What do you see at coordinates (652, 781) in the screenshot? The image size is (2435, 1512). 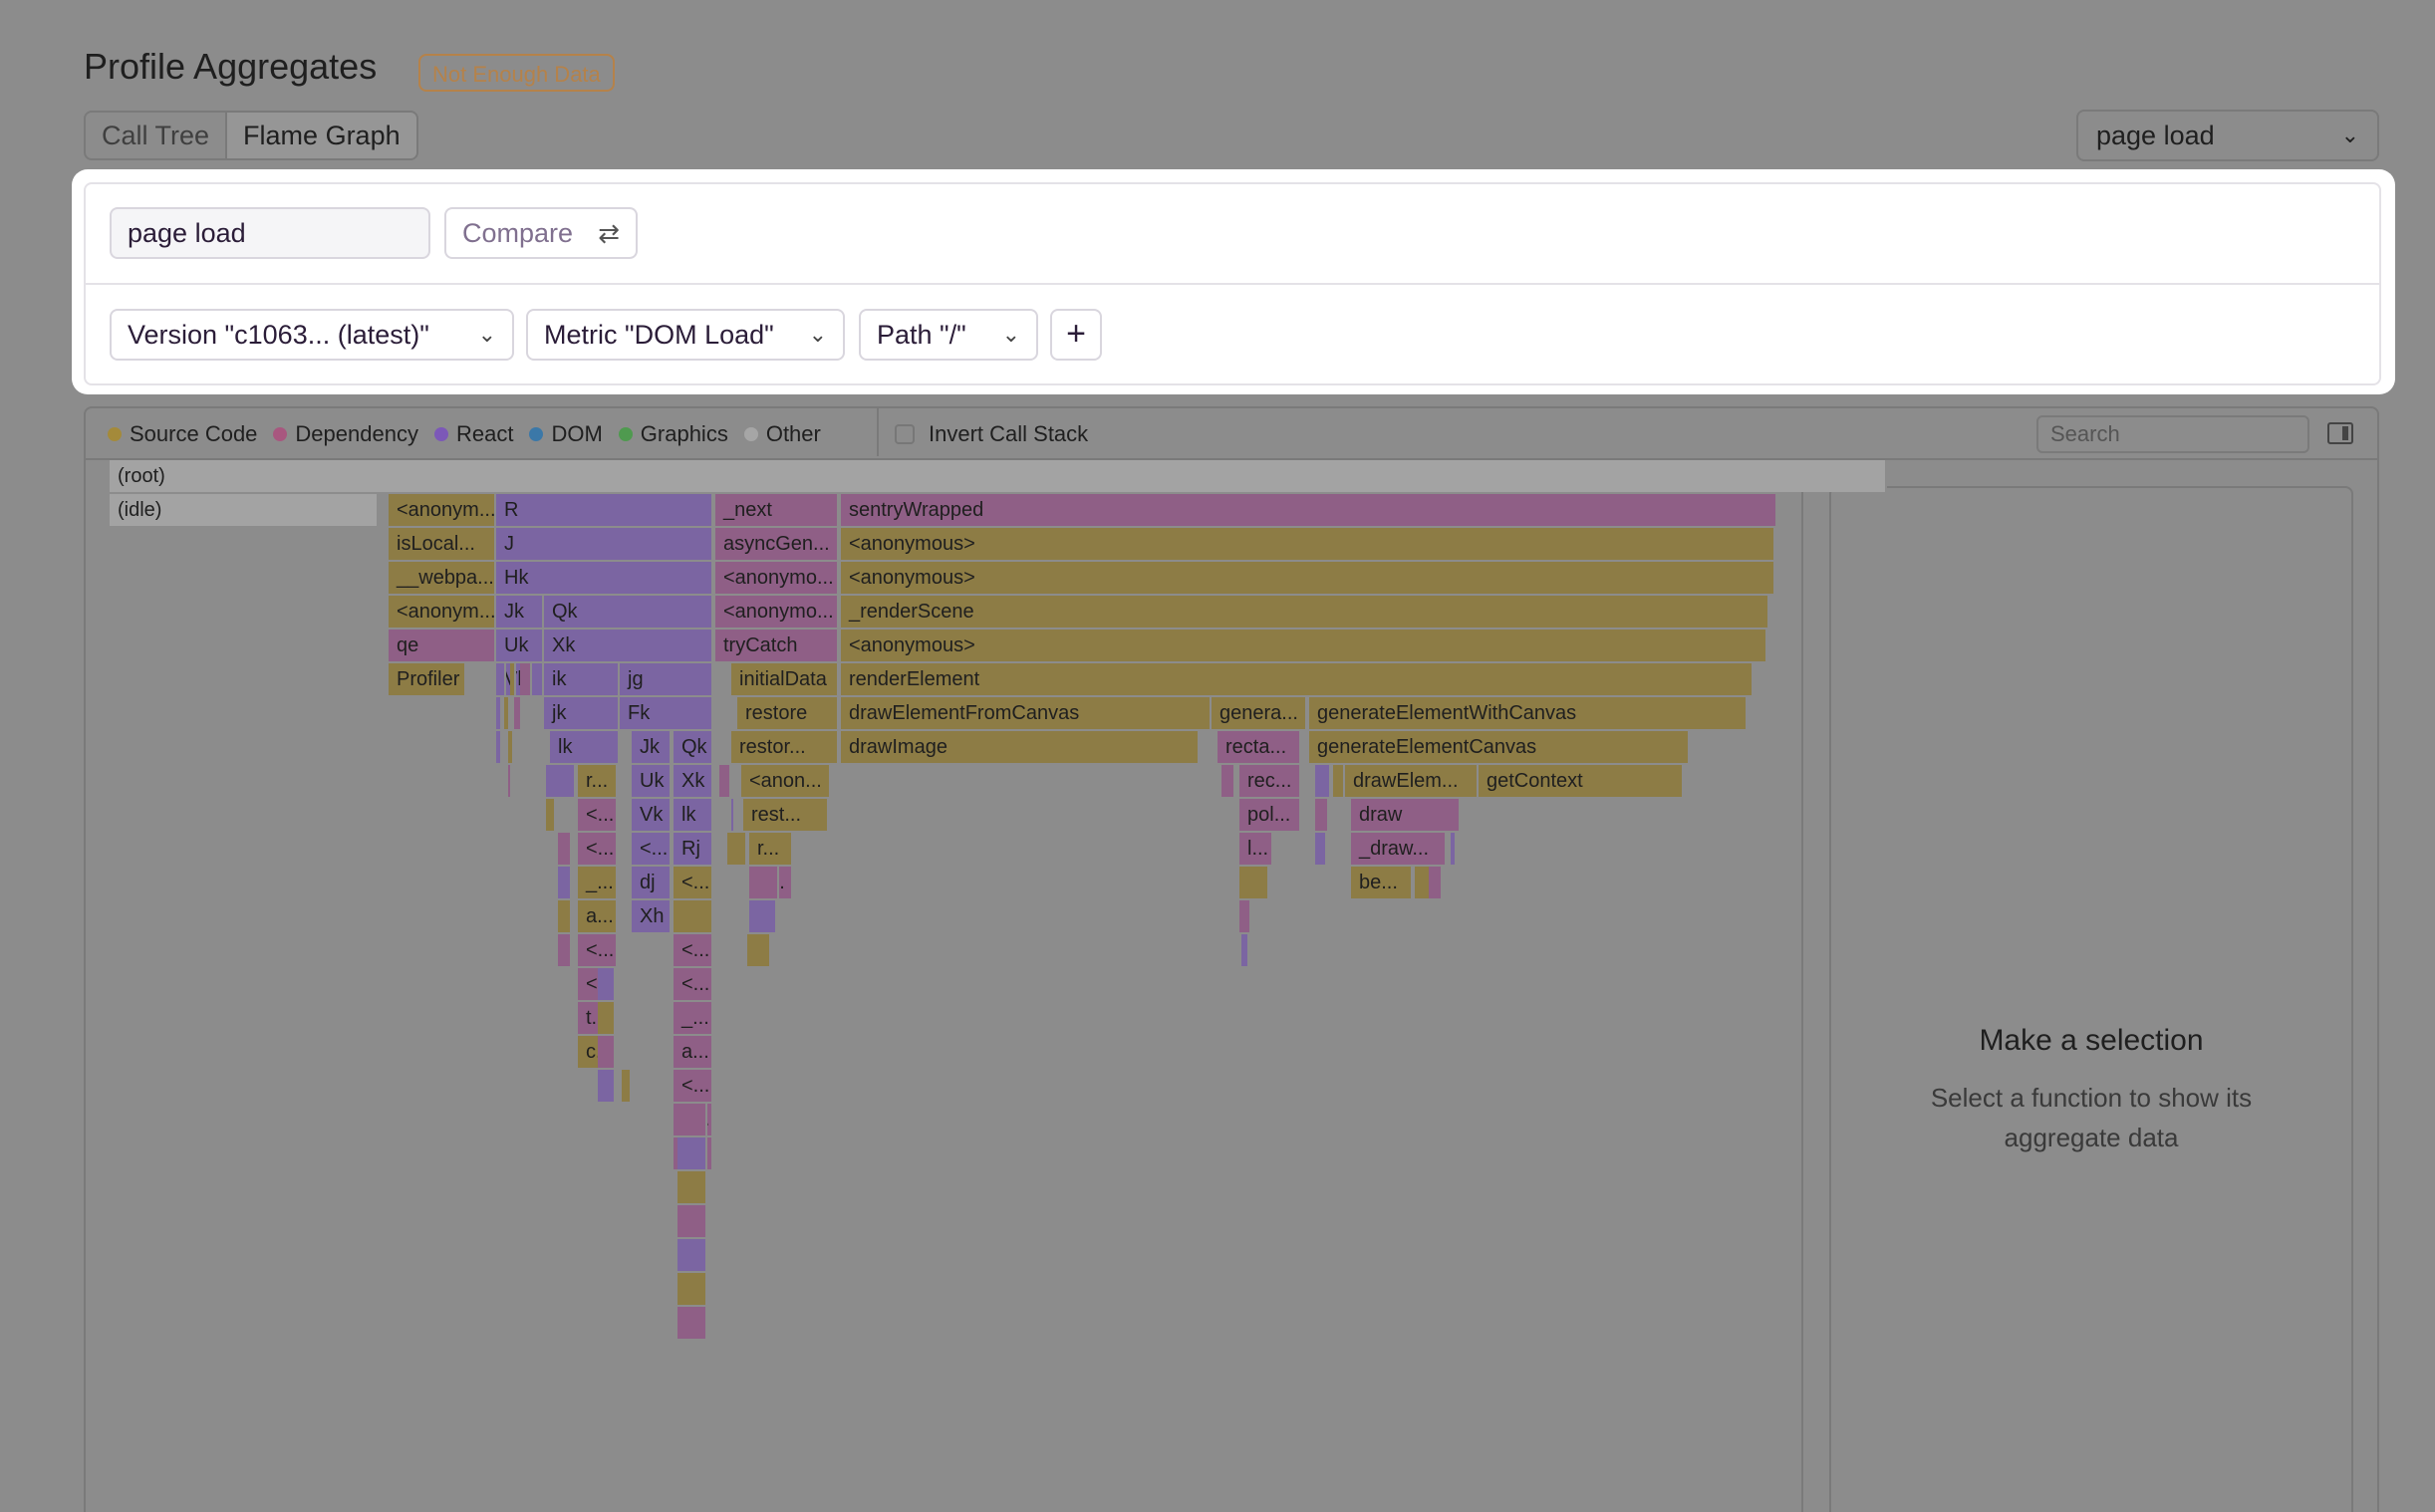 I see `flame-frame: Uk` at bounding box center [652, 781].